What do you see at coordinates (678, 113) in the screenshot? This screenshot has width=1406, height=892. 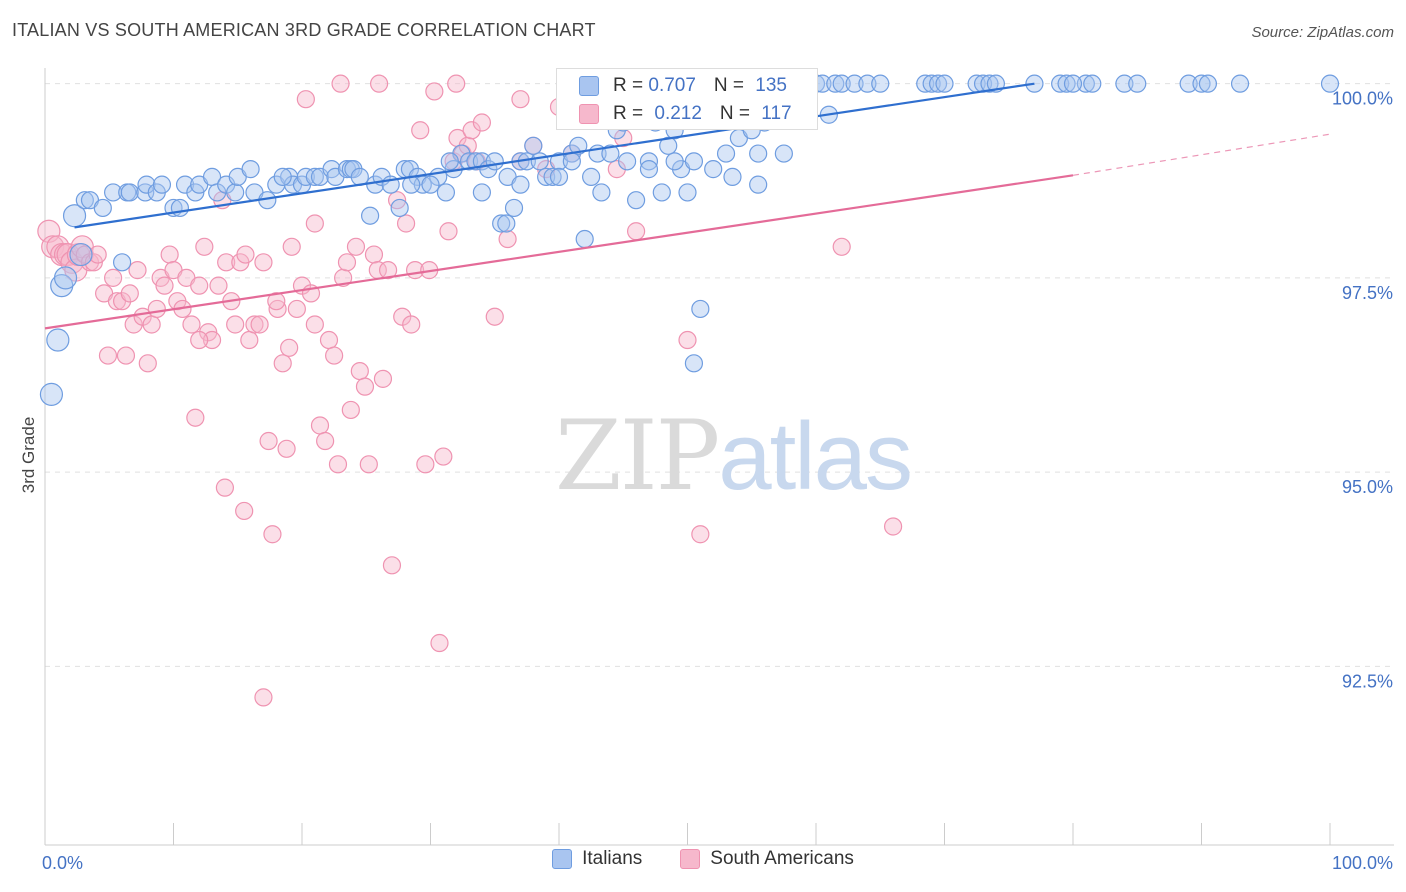 I see `south-americans-r-value: 0.212` at bounding box center [678, 113].